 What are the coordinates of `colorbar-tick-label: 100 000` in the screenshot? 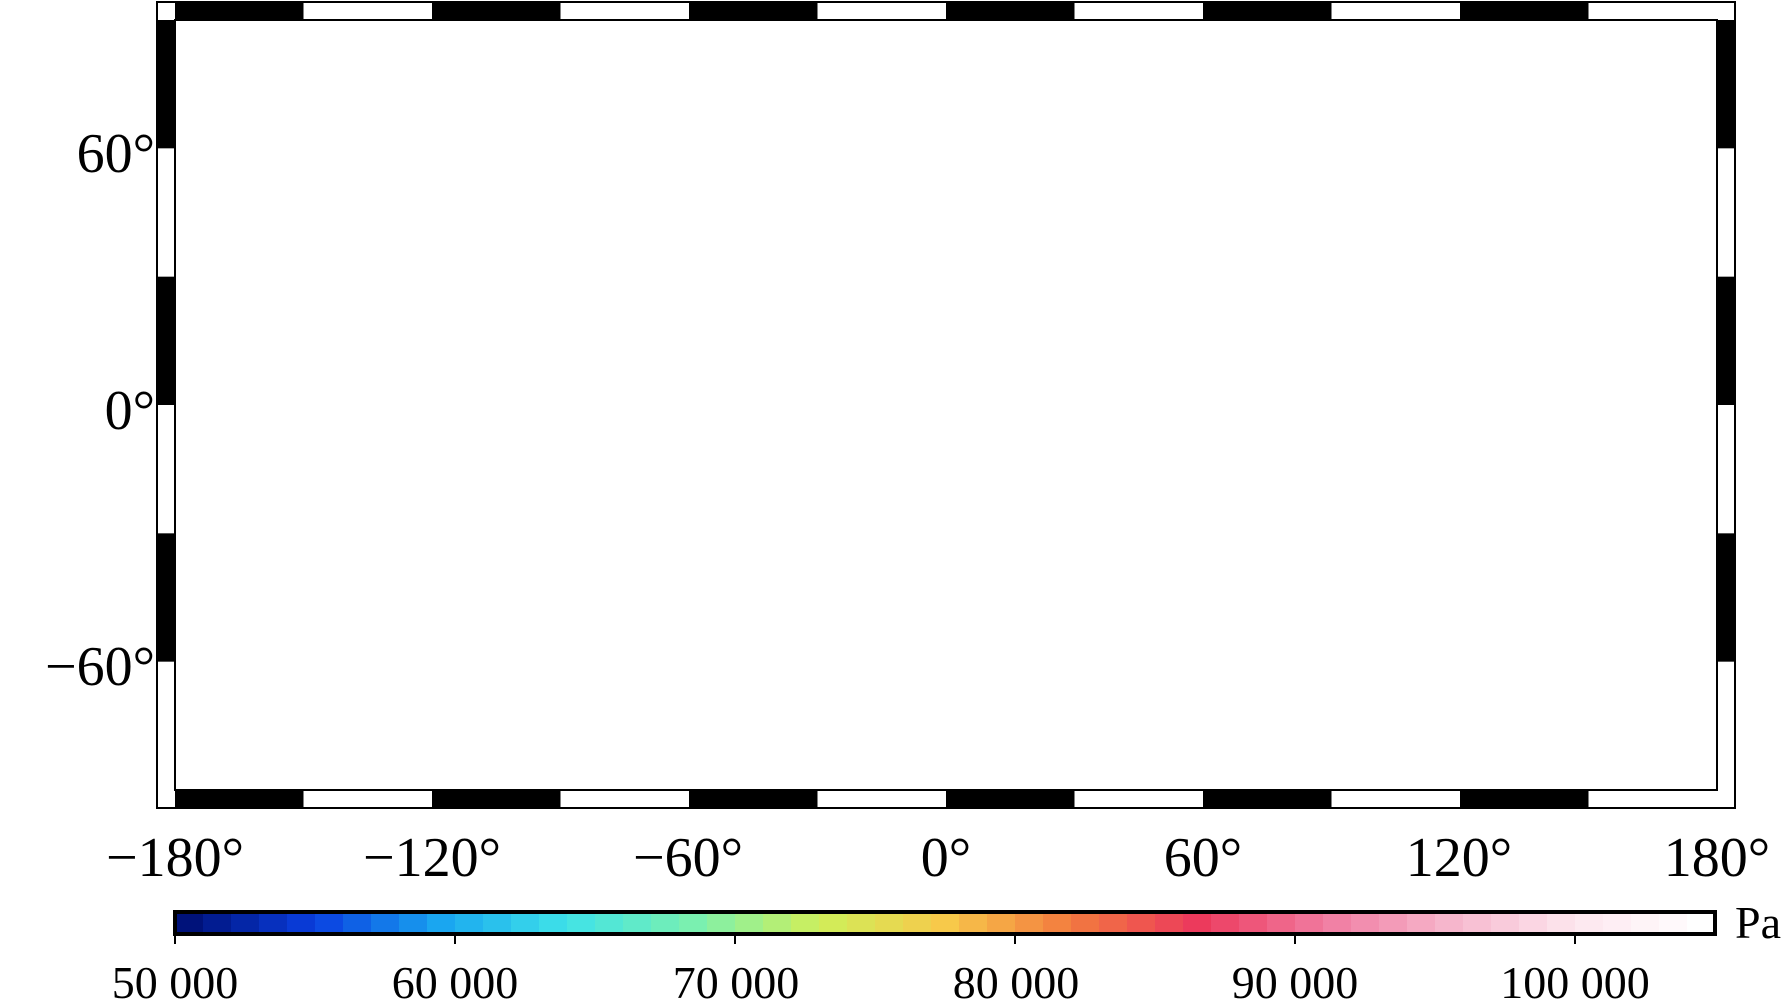 It's located at (1575, 982).